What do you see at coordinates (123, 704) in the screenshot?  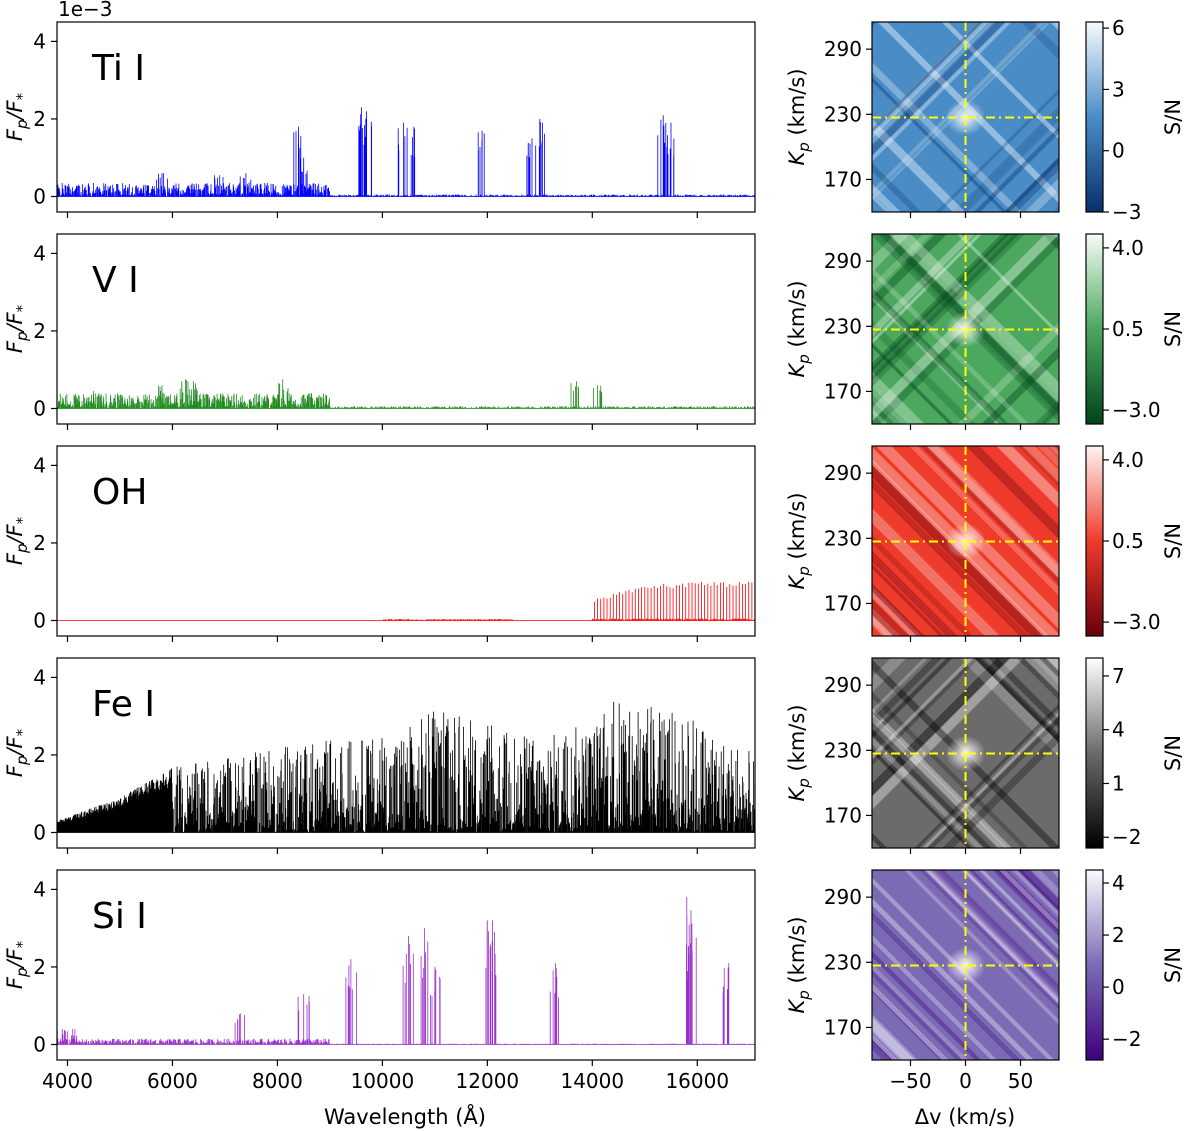 I see `species-label: Fe I` at bounding box center [123, 704].